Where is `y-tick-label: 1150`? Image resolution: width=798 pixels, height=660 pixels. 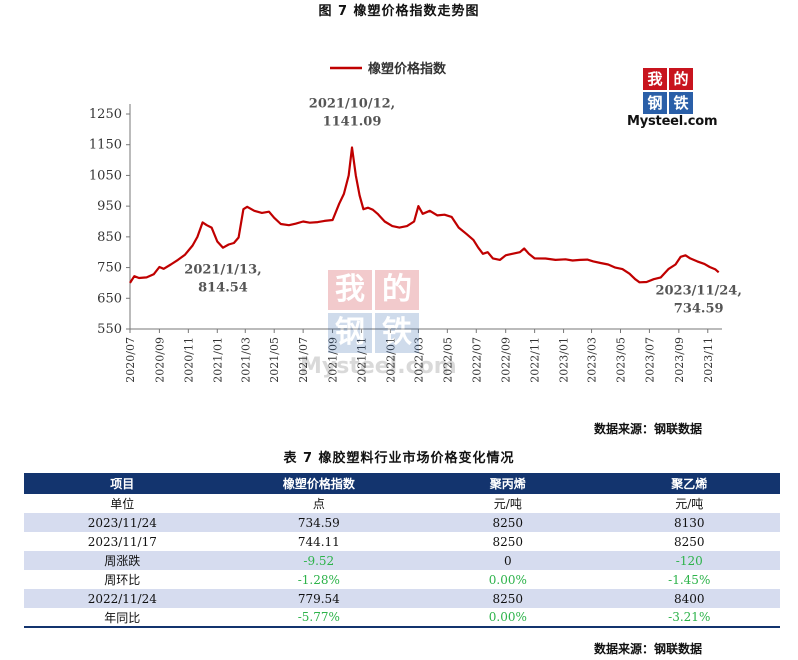 y-tick-label: 1150 is located at coordinates (105, 145).